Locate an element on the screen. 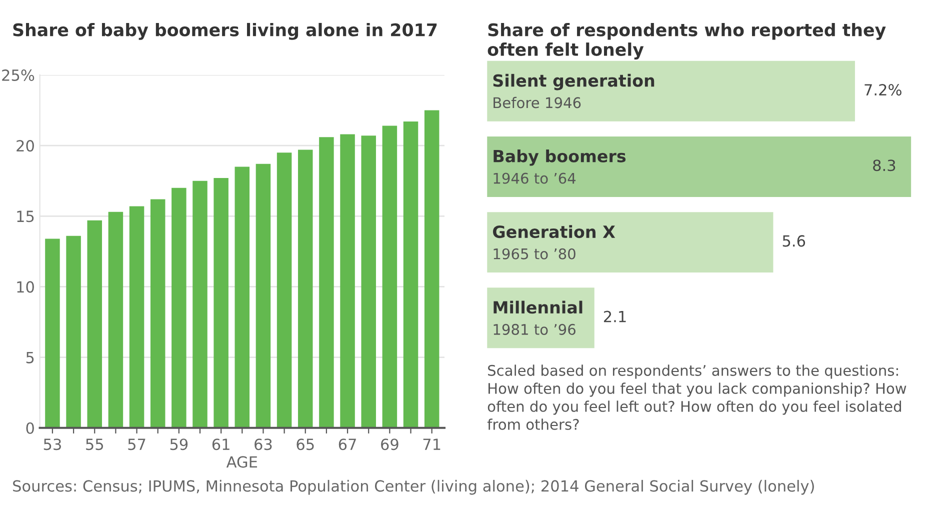 The height and width of the screenshot is (510, 926). x-tick-label: 55 is located at coordinates (94, 444).